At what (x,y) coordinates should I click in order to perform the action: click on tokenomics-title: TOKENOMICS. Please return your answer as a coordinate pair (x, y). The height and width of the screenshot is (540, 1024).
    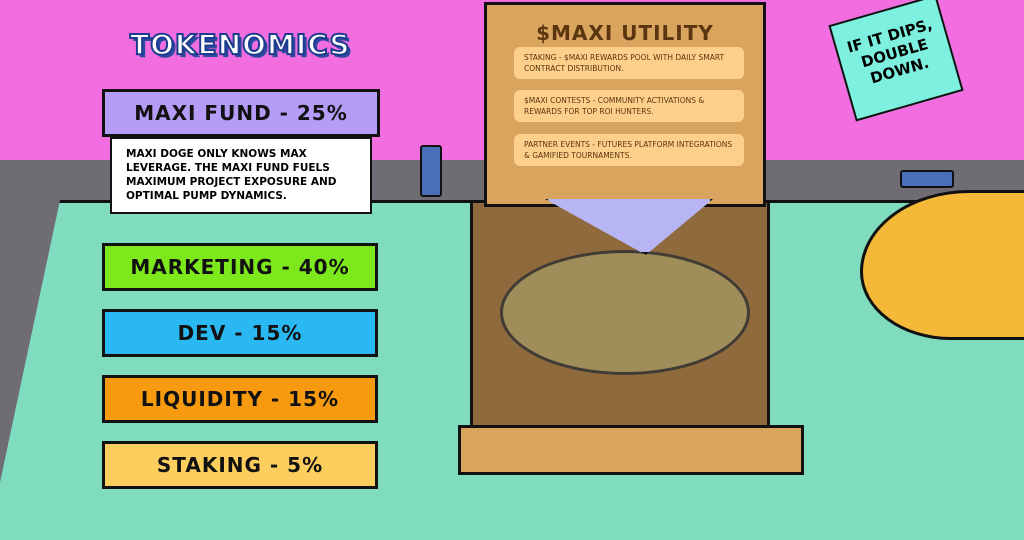
    Looking at the image, I should click on (240, 44).